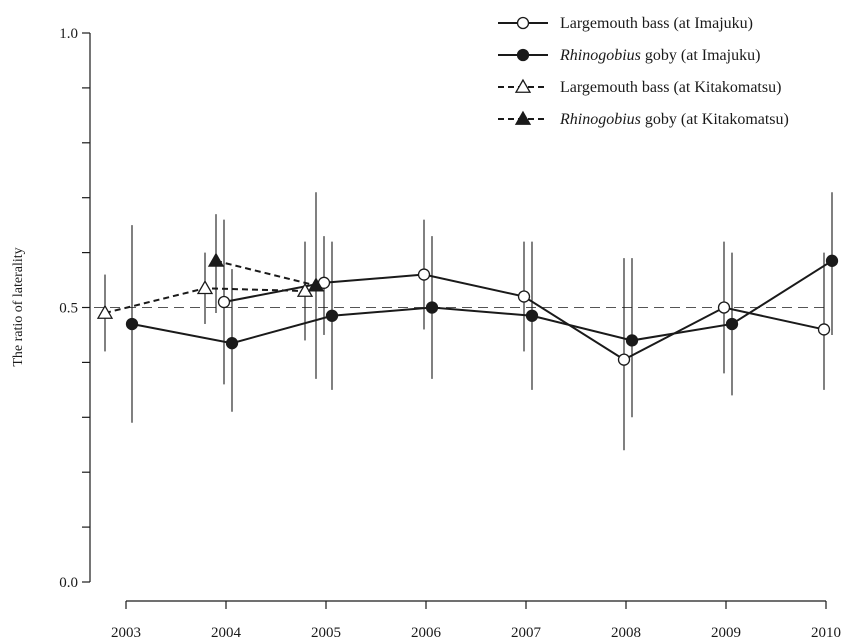 This screenshot has height=644, width=849. I want to click on legend-label: Rhinogobius goby (at Kitakomatsu), so click(674, 119).